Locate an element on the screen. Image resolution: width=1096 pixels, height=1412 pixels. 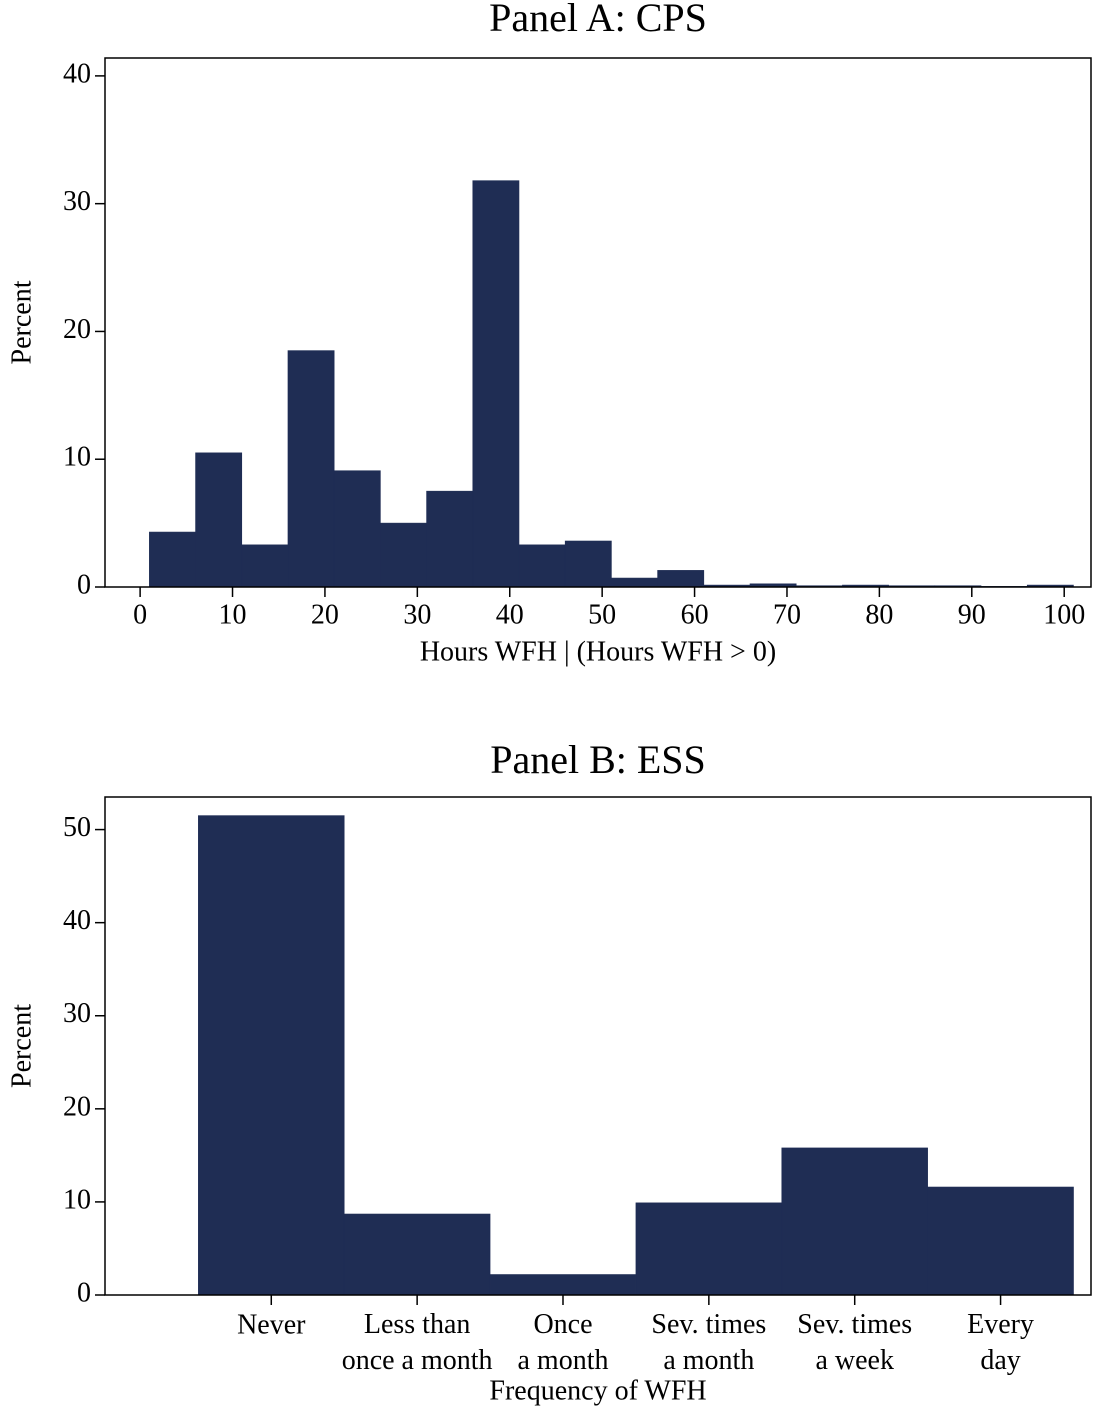
x-tick-label: 40 is located at coordinates (510, 614).